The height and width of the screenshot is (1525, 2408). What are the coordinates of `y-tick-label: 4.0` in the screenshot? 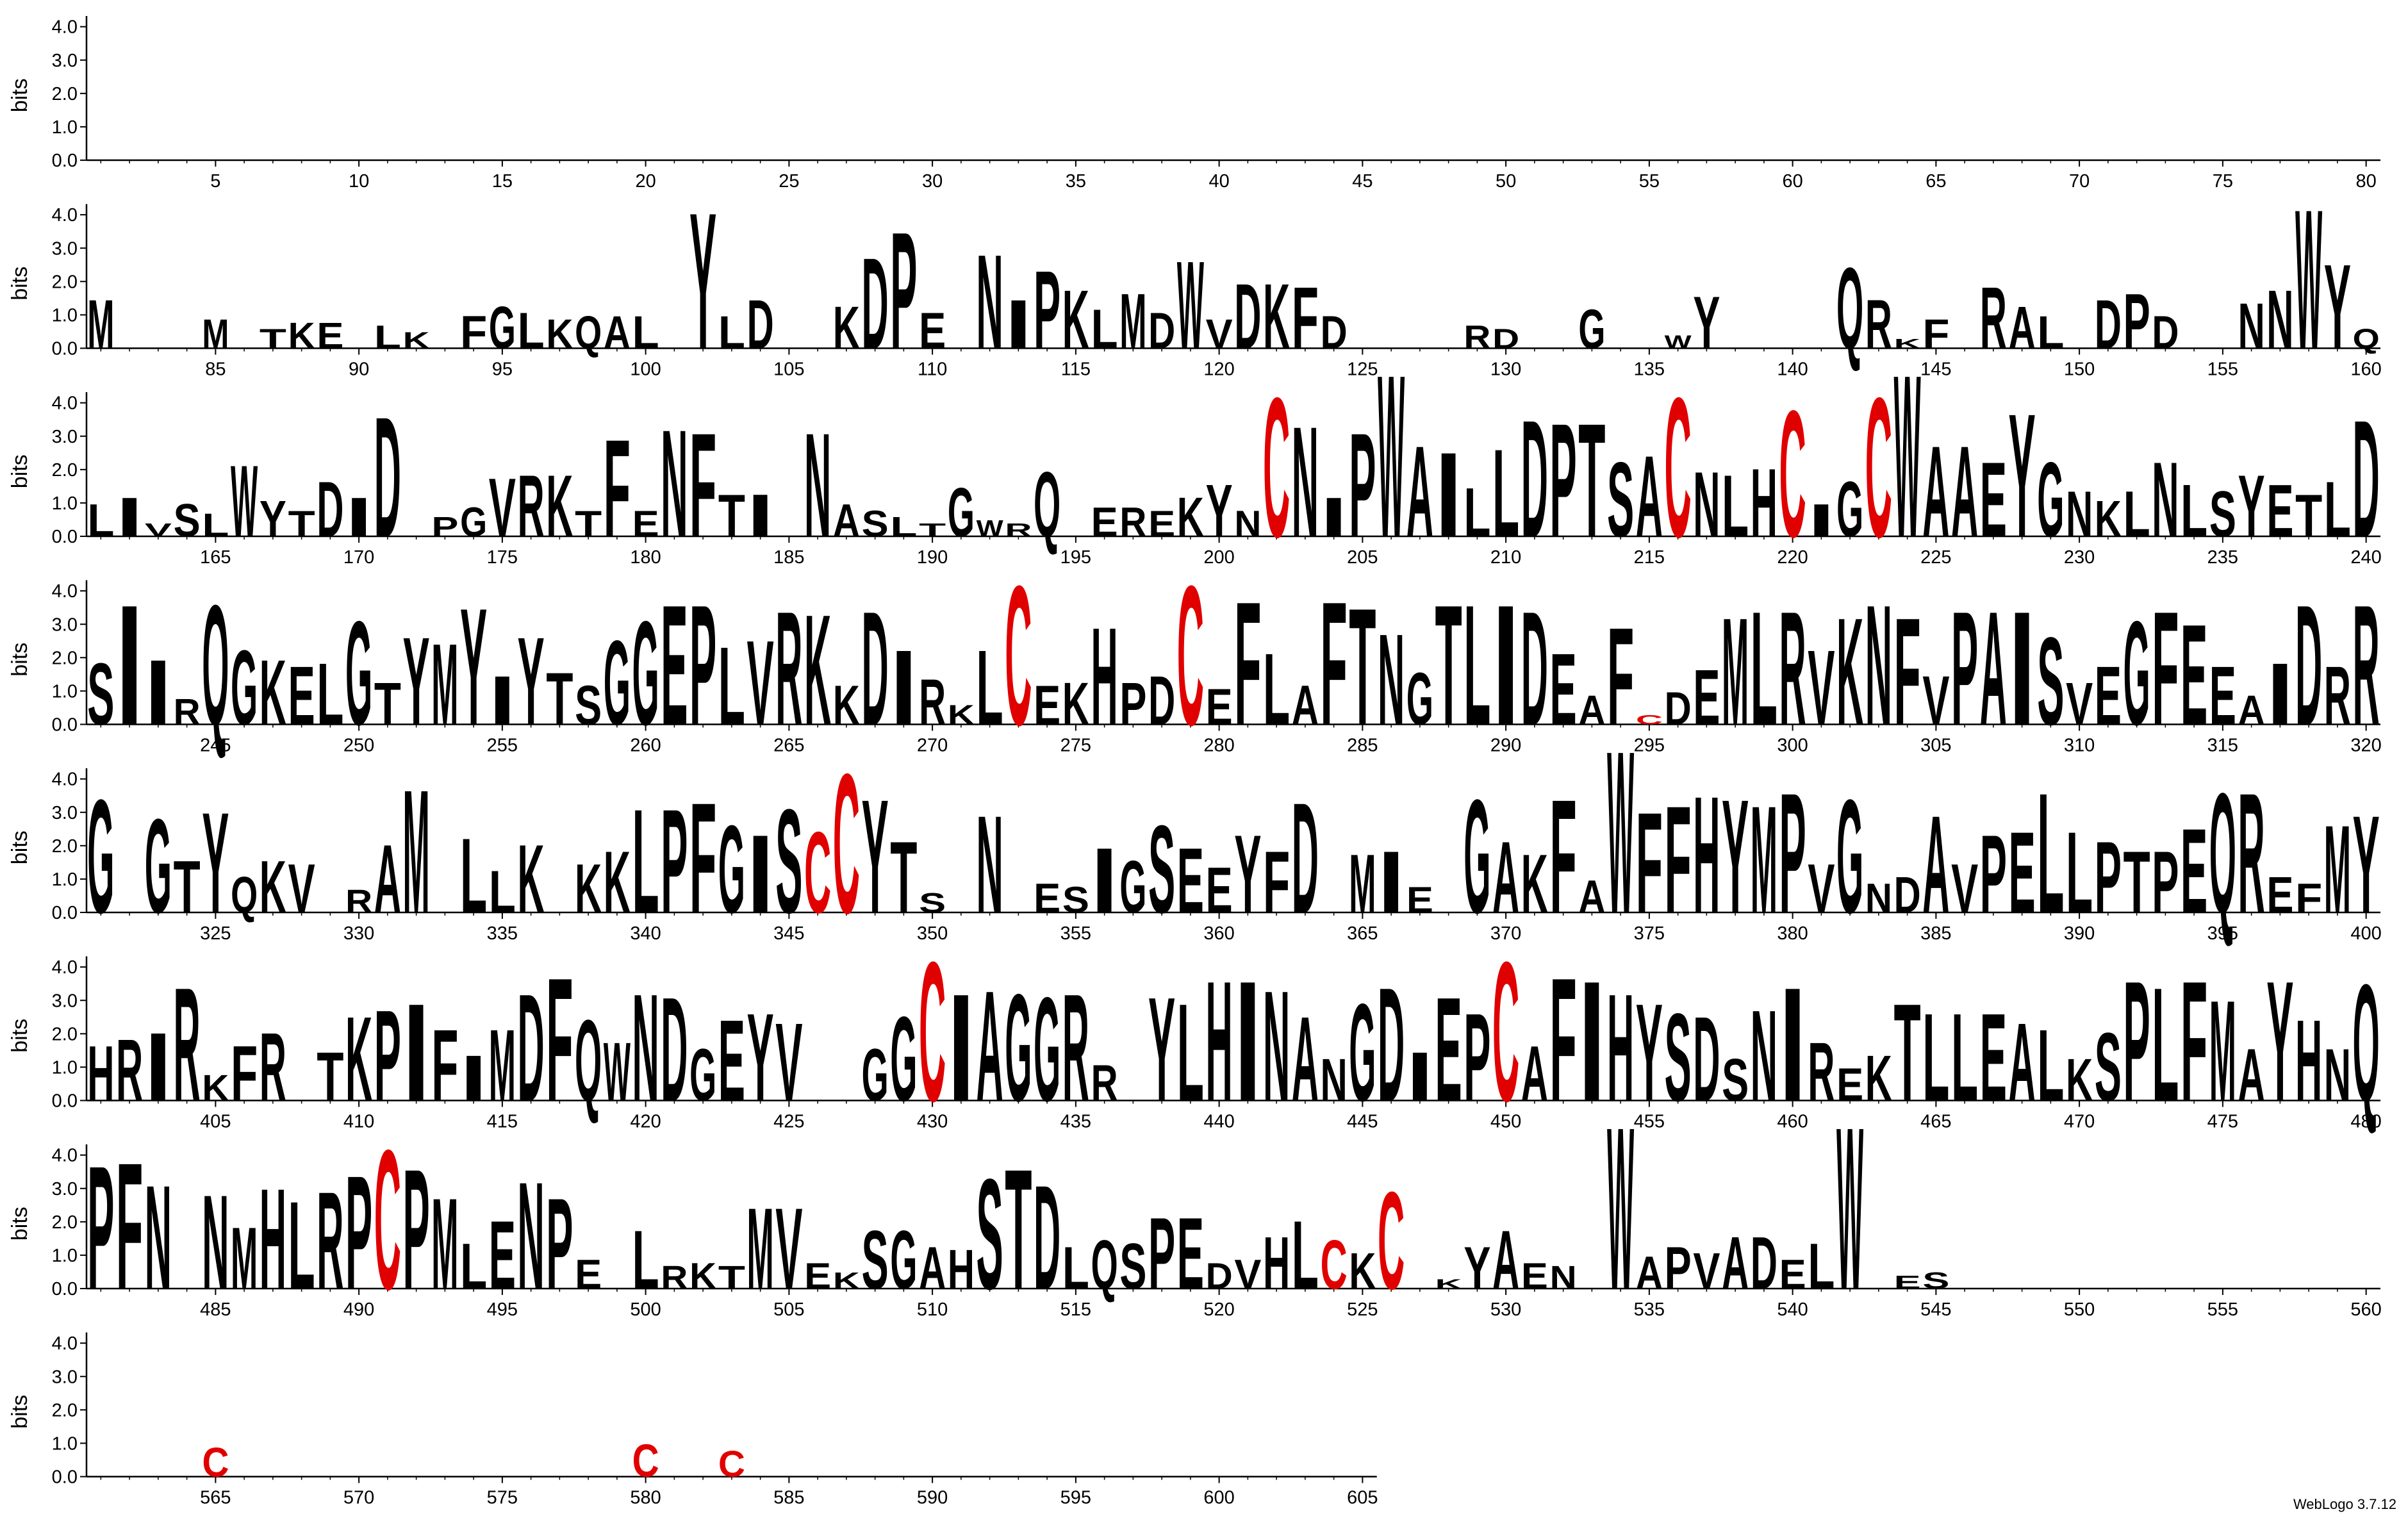 It's located at (65, 215).